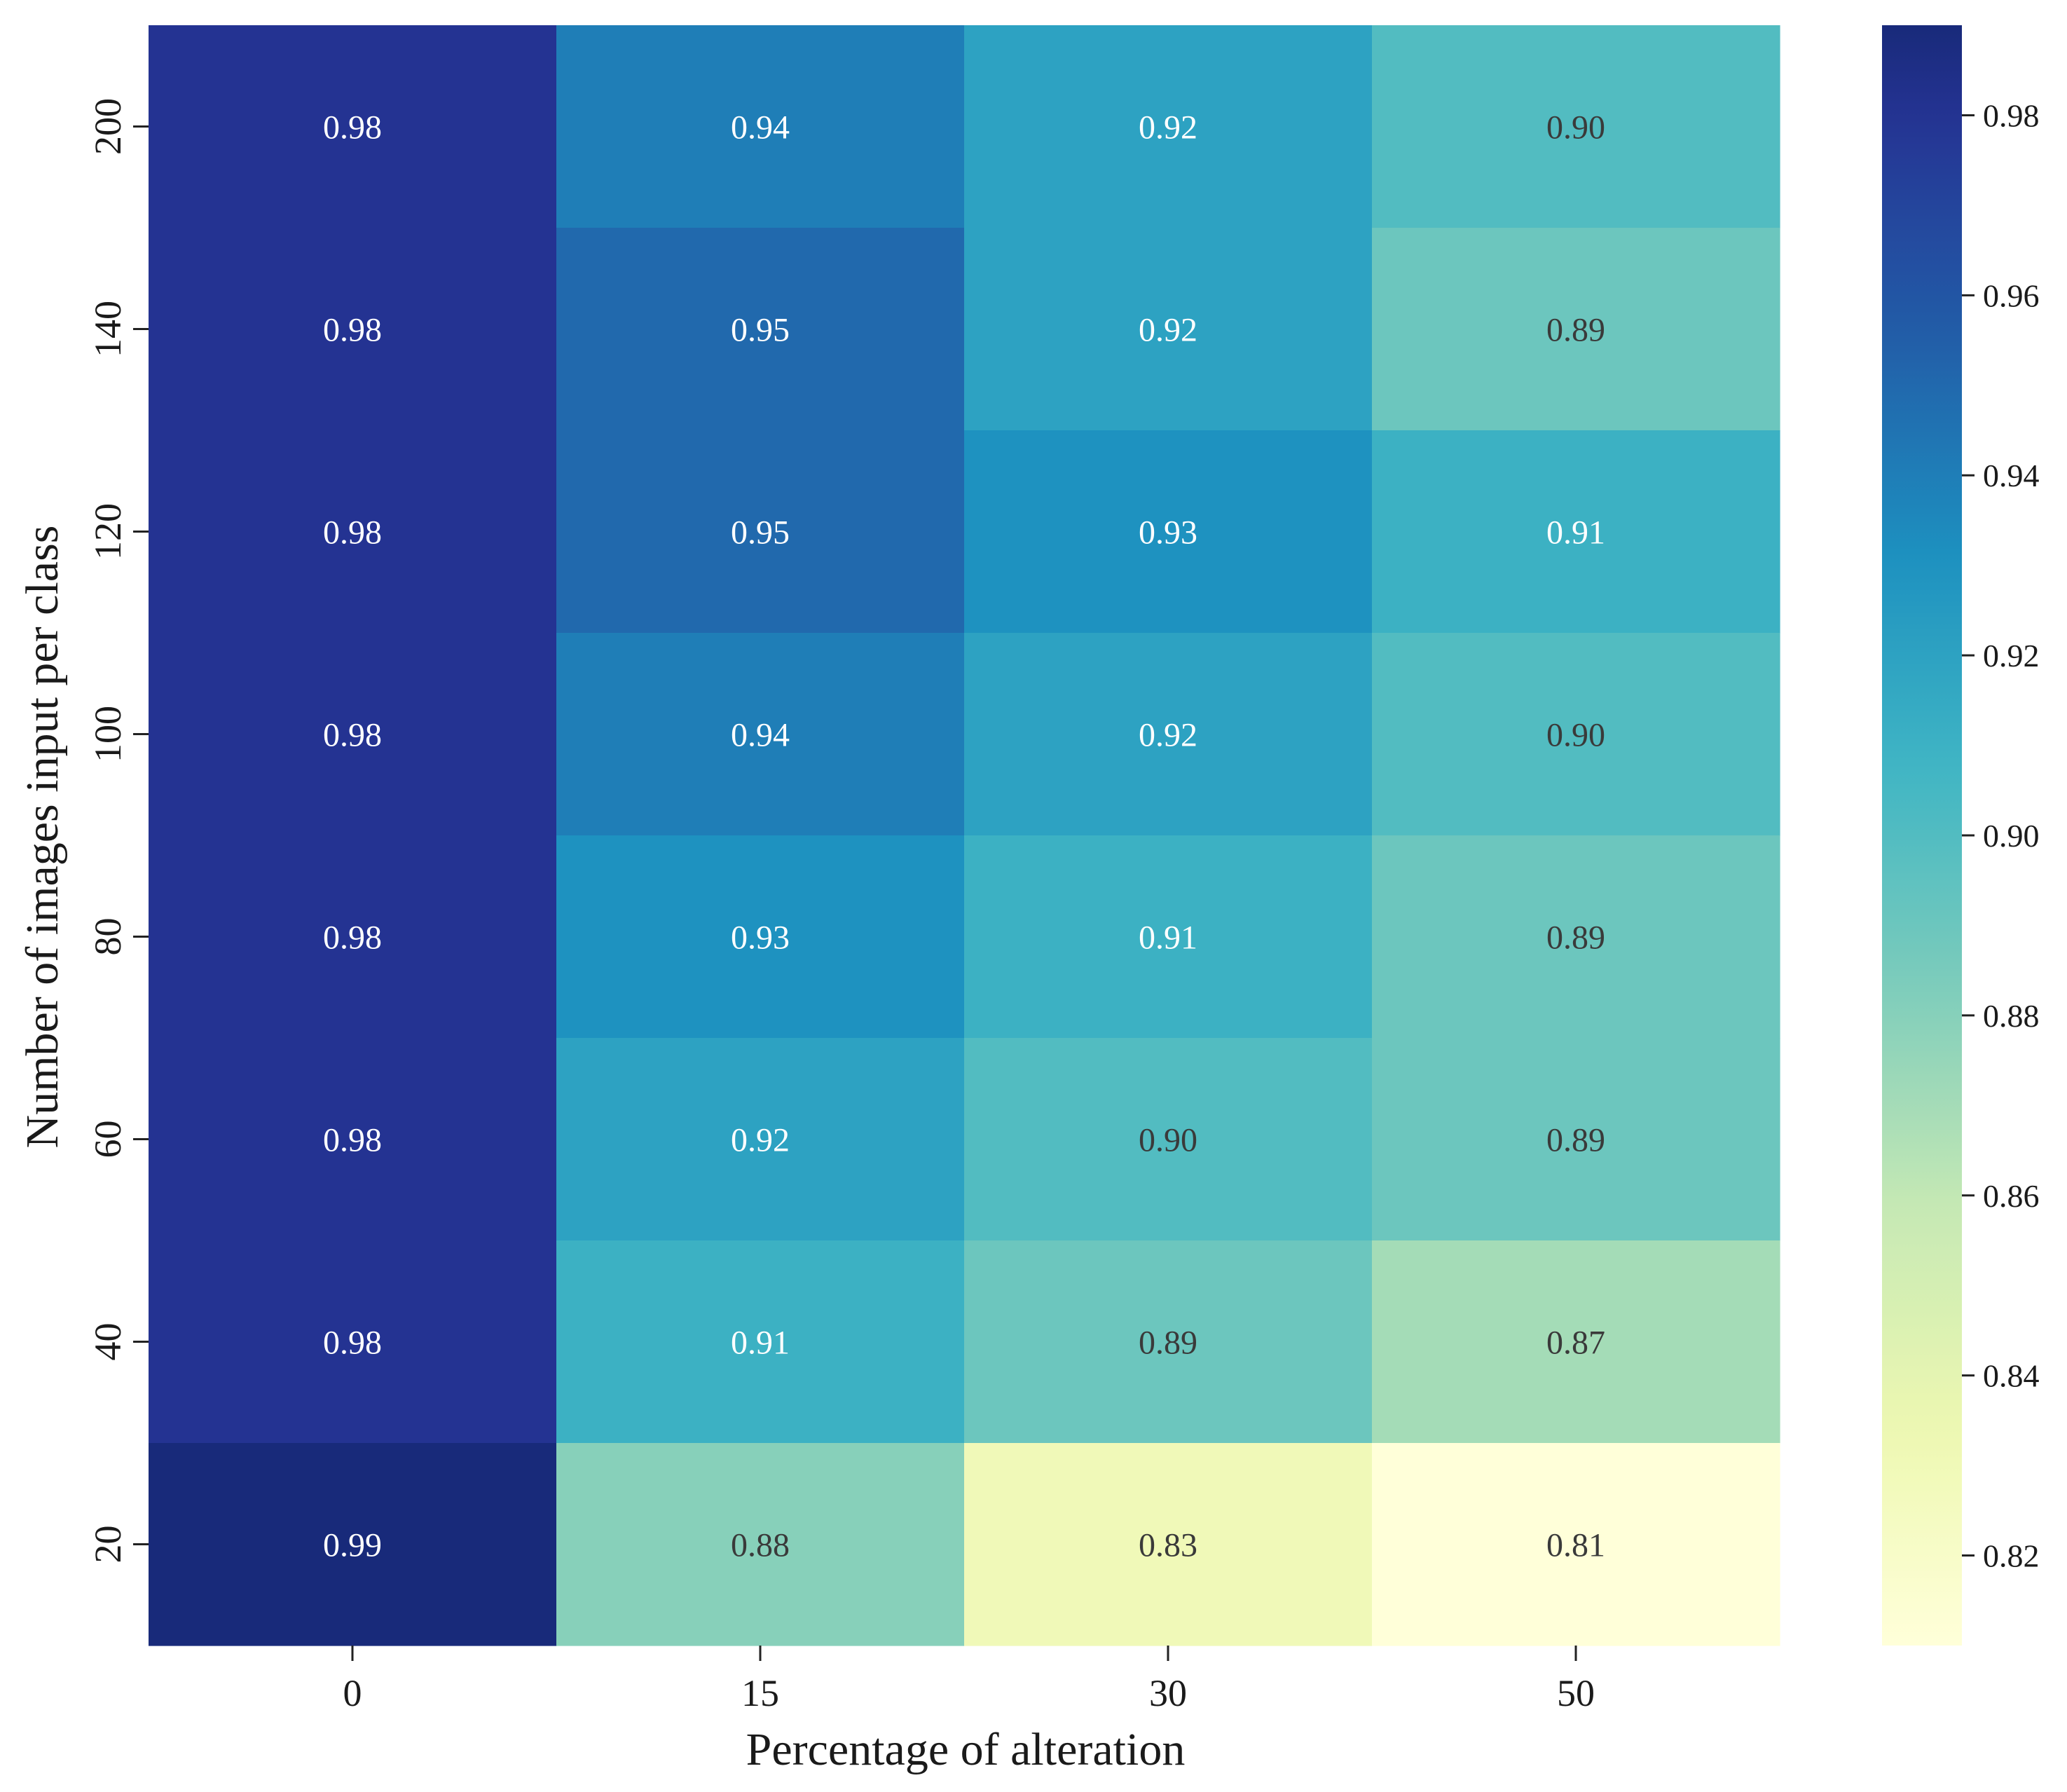 This screenshot has height=1792, width=2067. What do you see at coordinates (2011, 115) in the screenshot?
I see `colorbar-tick-label: 0.98` at bounding box center [2011, 115].